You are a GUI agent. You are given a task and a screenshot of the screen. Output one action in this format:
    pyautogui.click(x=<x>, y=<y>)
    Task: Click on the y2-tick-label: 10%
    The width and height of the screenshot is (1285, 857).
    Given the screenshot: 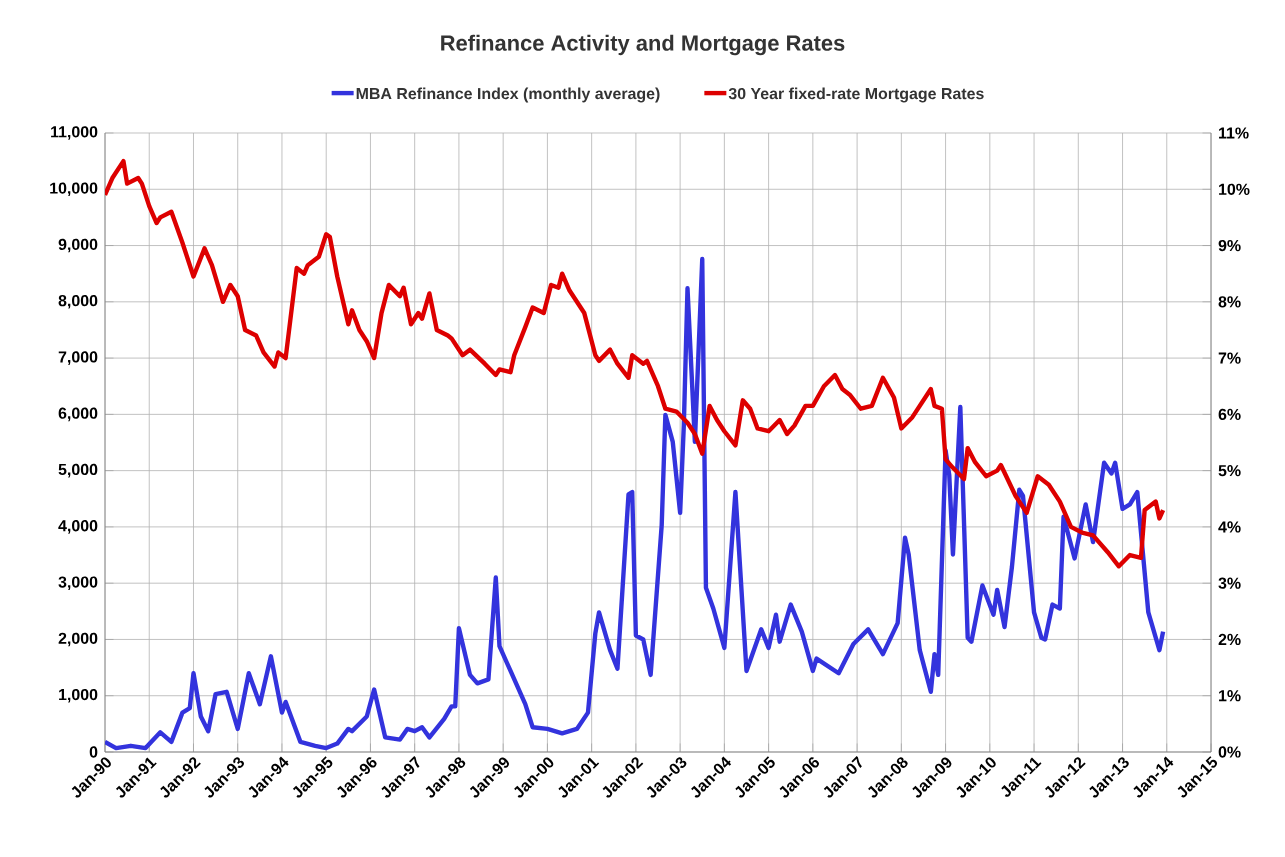 What is the action you would take?
    pyautogui.click(x=1234, y=189)
    